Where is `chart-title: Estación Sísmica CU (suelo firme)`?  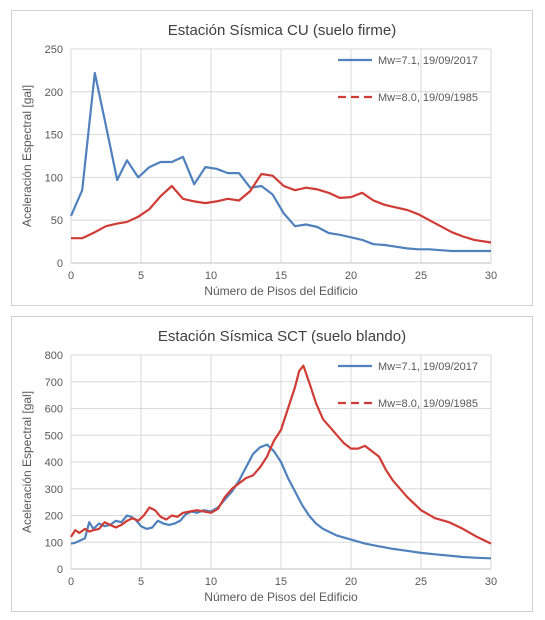
chart-title: Estación Sísmica CU (suelo firme) is located at coordinates (282, 30).